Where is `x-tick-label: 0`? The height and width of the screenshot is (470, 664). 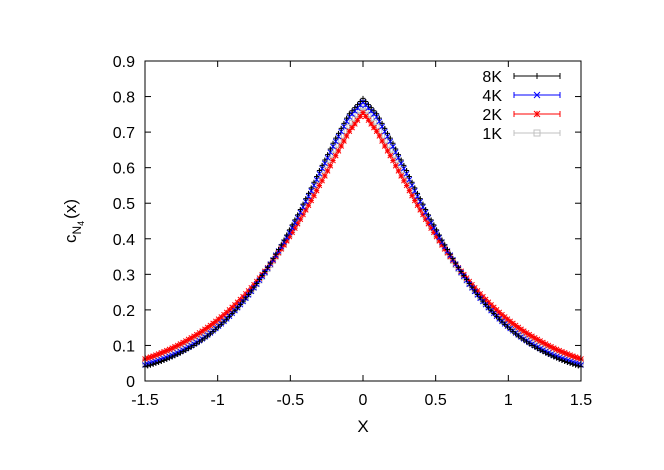 x-tick-label: 0 is located at coordinates (363, 400).